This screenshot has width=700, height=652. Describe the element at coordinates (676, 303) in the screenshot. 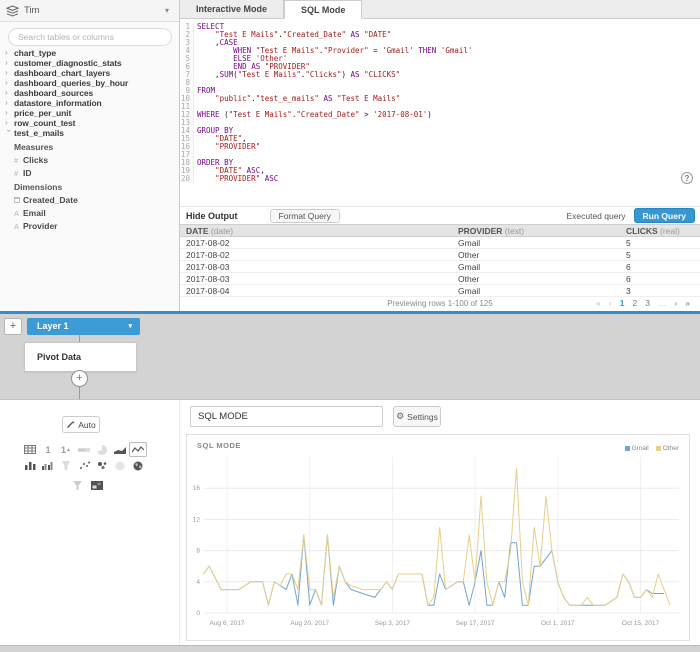

I see `page-button-›: ›` at that location.